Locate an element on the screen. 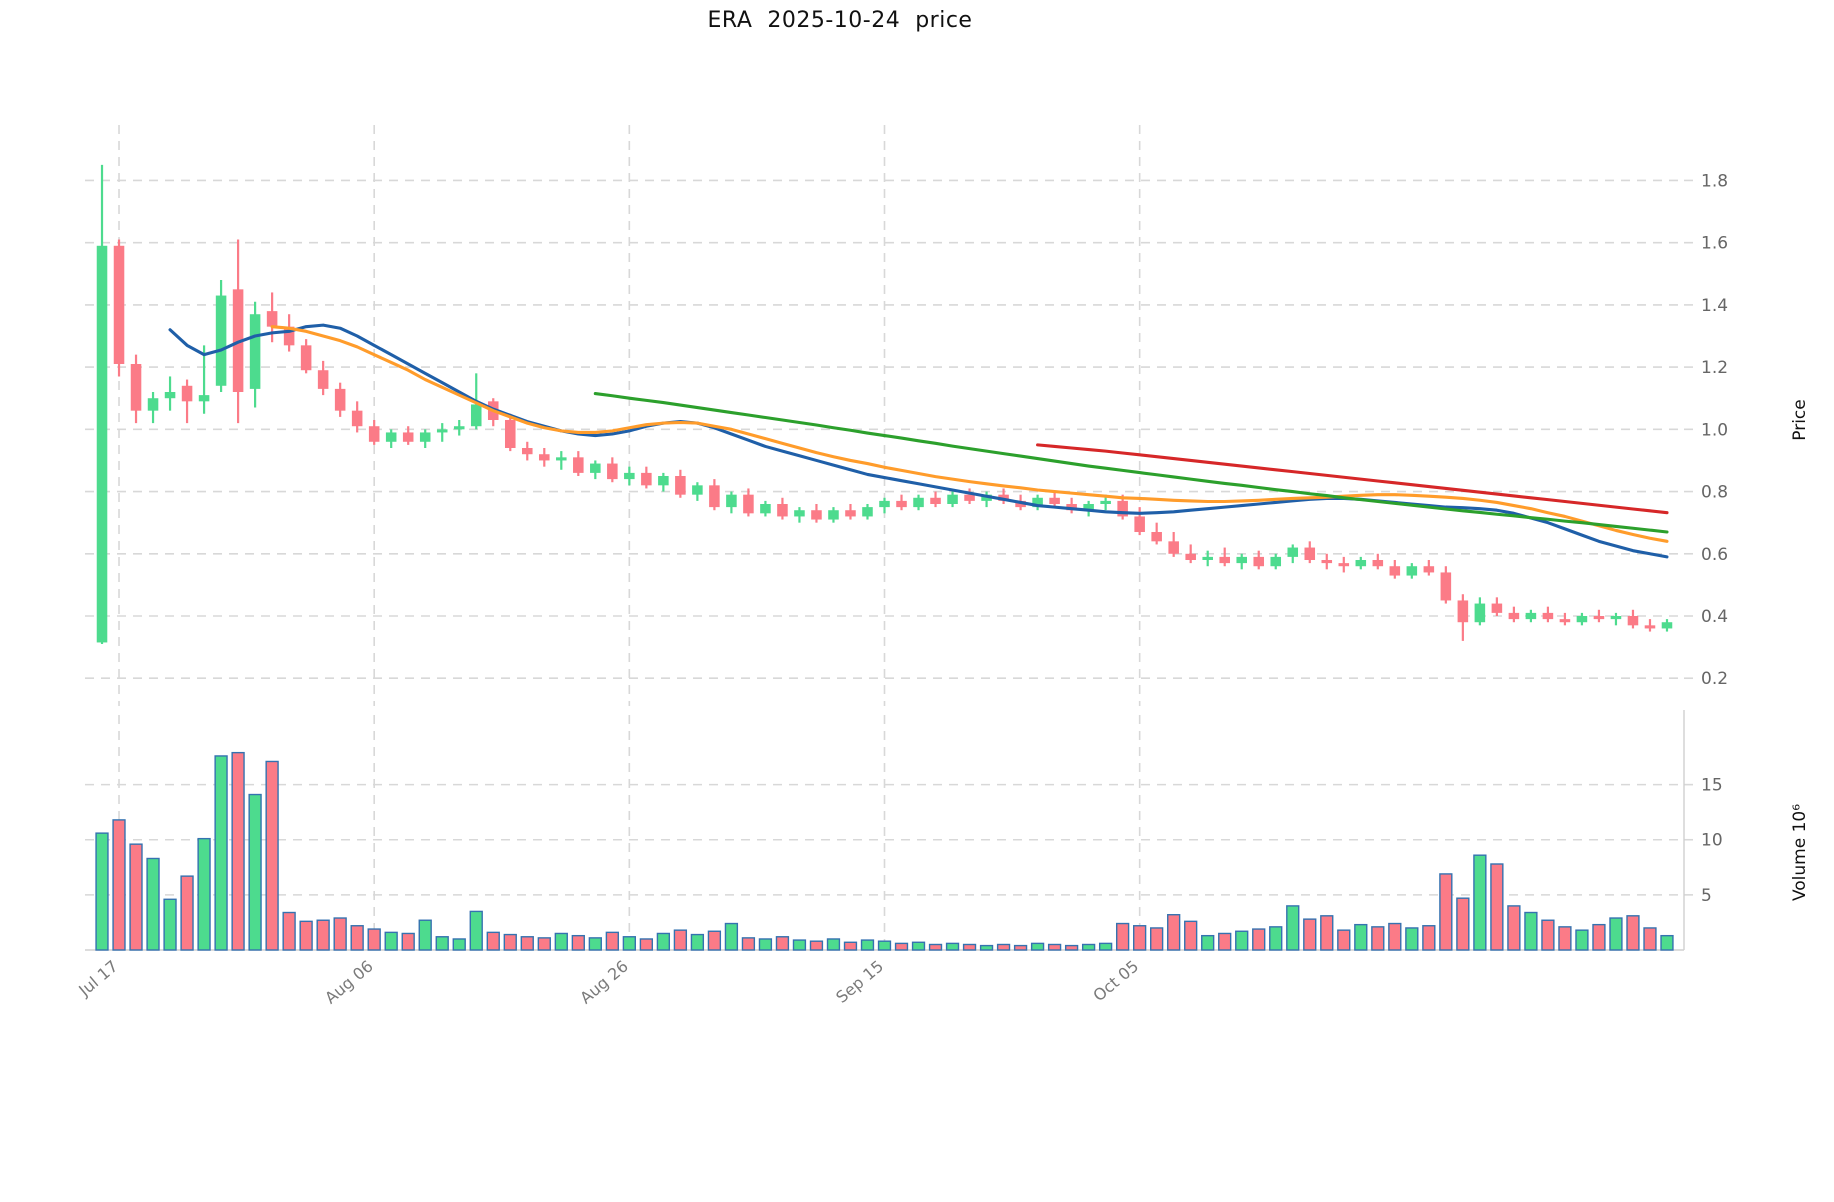  x-tick-label: Sep 15 is located at coordinates (859, 982).